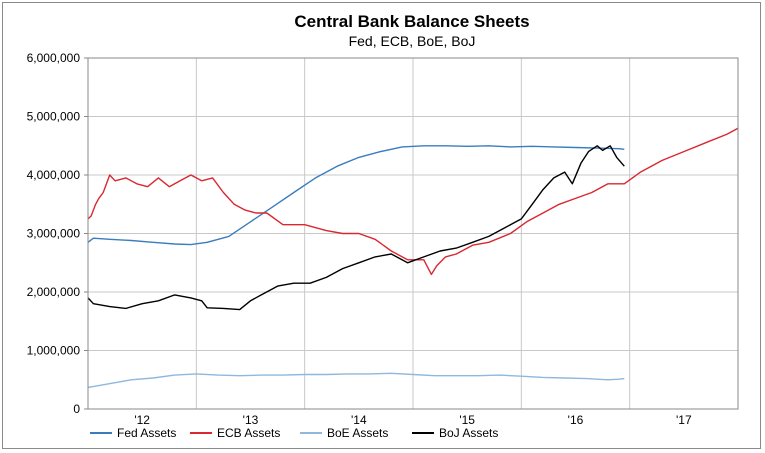 The image size is (765, 453). I want to click on y-tick-label: 1,000,000, so click(54, 351).